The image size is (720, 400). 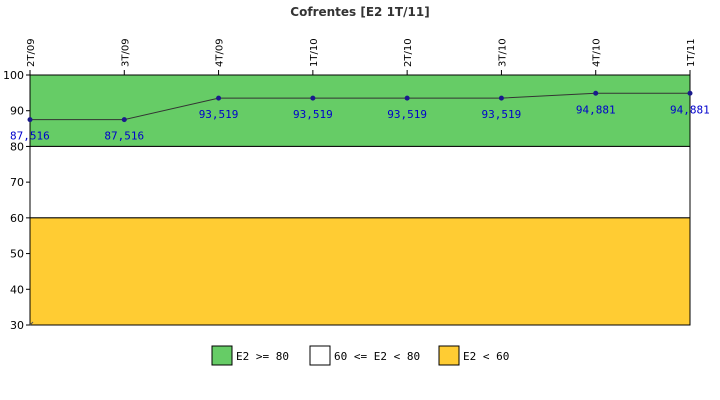 I want to click on x-tick-label: 3T/10, so click(x=502, y=52).